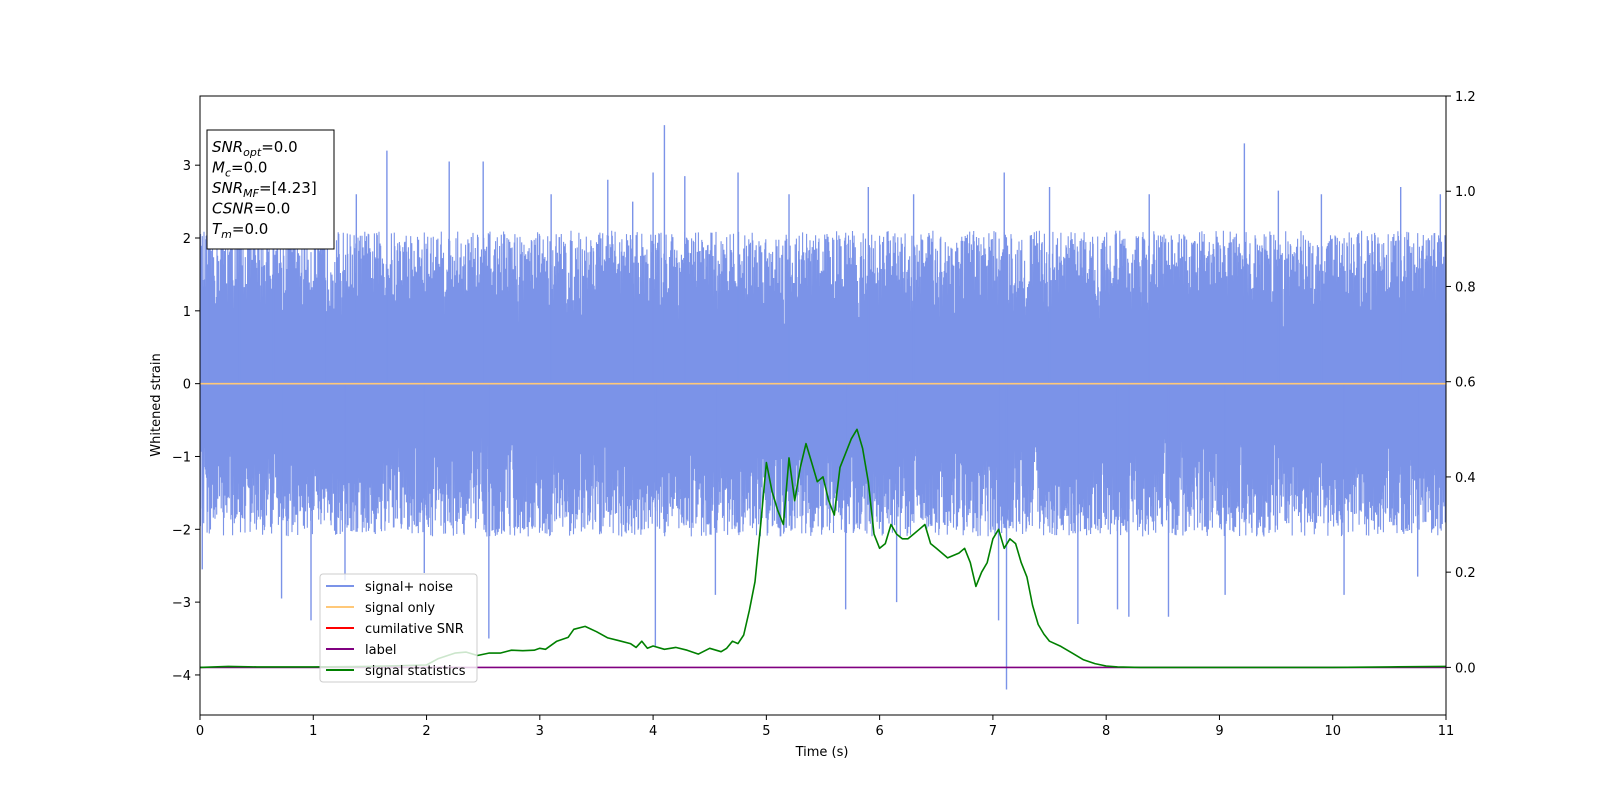 This screenshot has height=804, width=1600. Describe the element at coordinates (380, 650) in the screenshot. I see `legend-label-3: label` at that location.